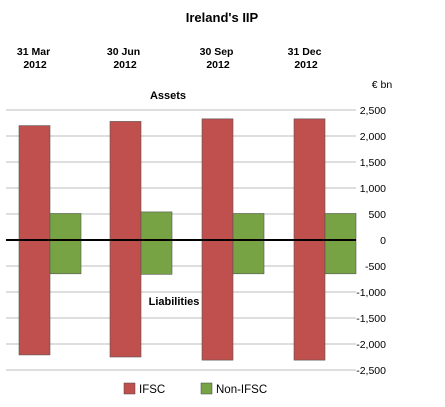  Describe the element at coordinates (35, 65) in the screenshot. I see `period-label-1-line2: 2012` at that location.